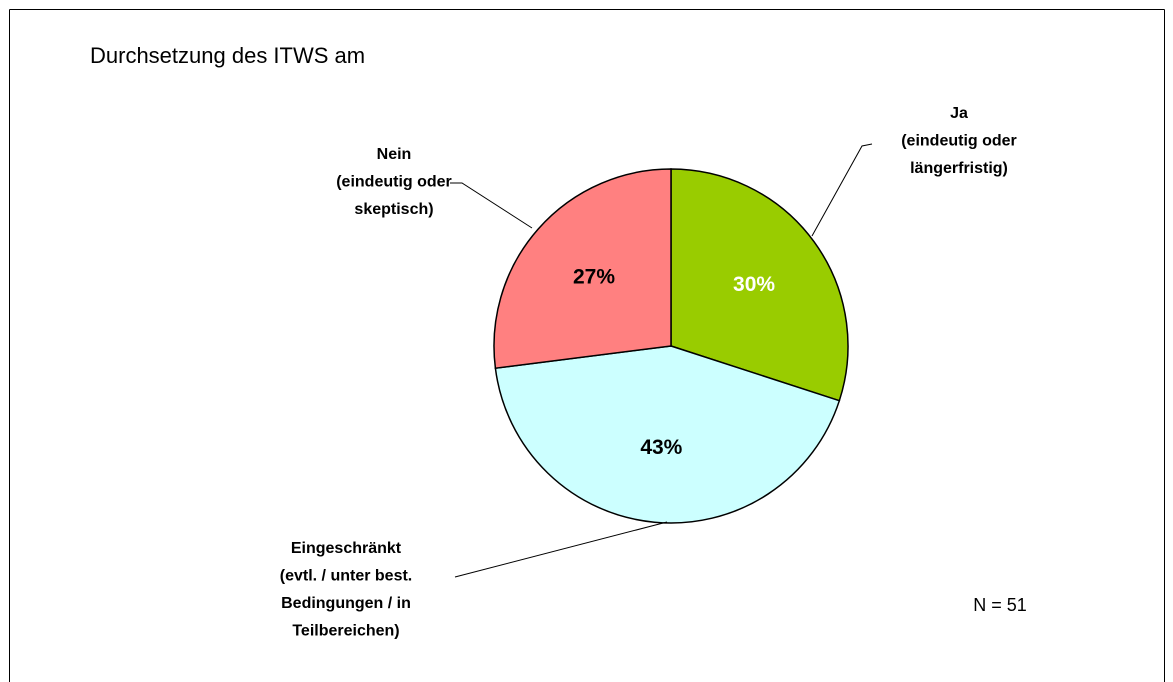 The image size is (1173, 682). Describe the element at coordinates (959, 113) in the screenshot. I see `category-label-line: Ja` at that location.